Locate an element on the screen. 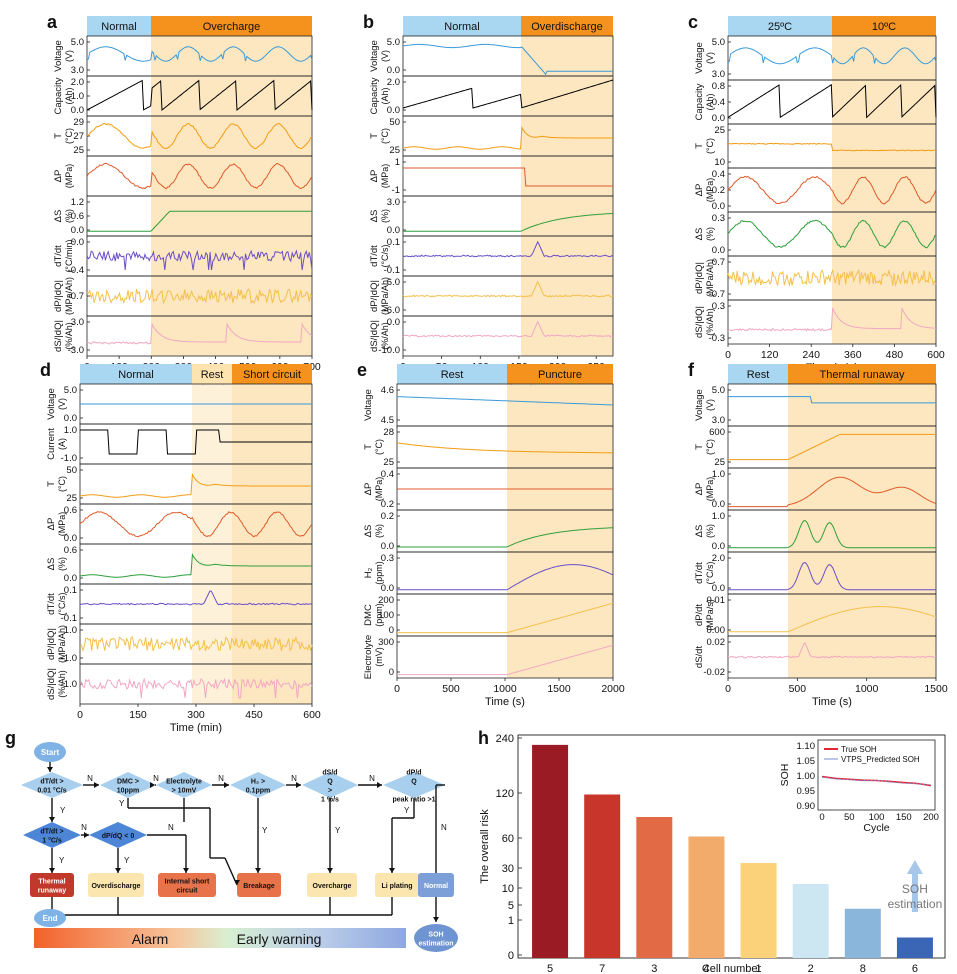 The height and width of the screenshot is (974, 957). row-label: ΔS is located at coordinates (699, 531).